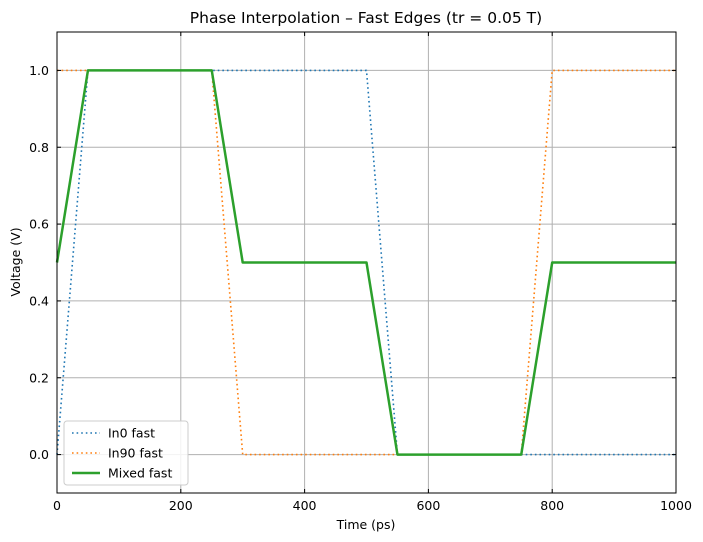  I want to click on x-tick-label: 1000, so click(676, 505).